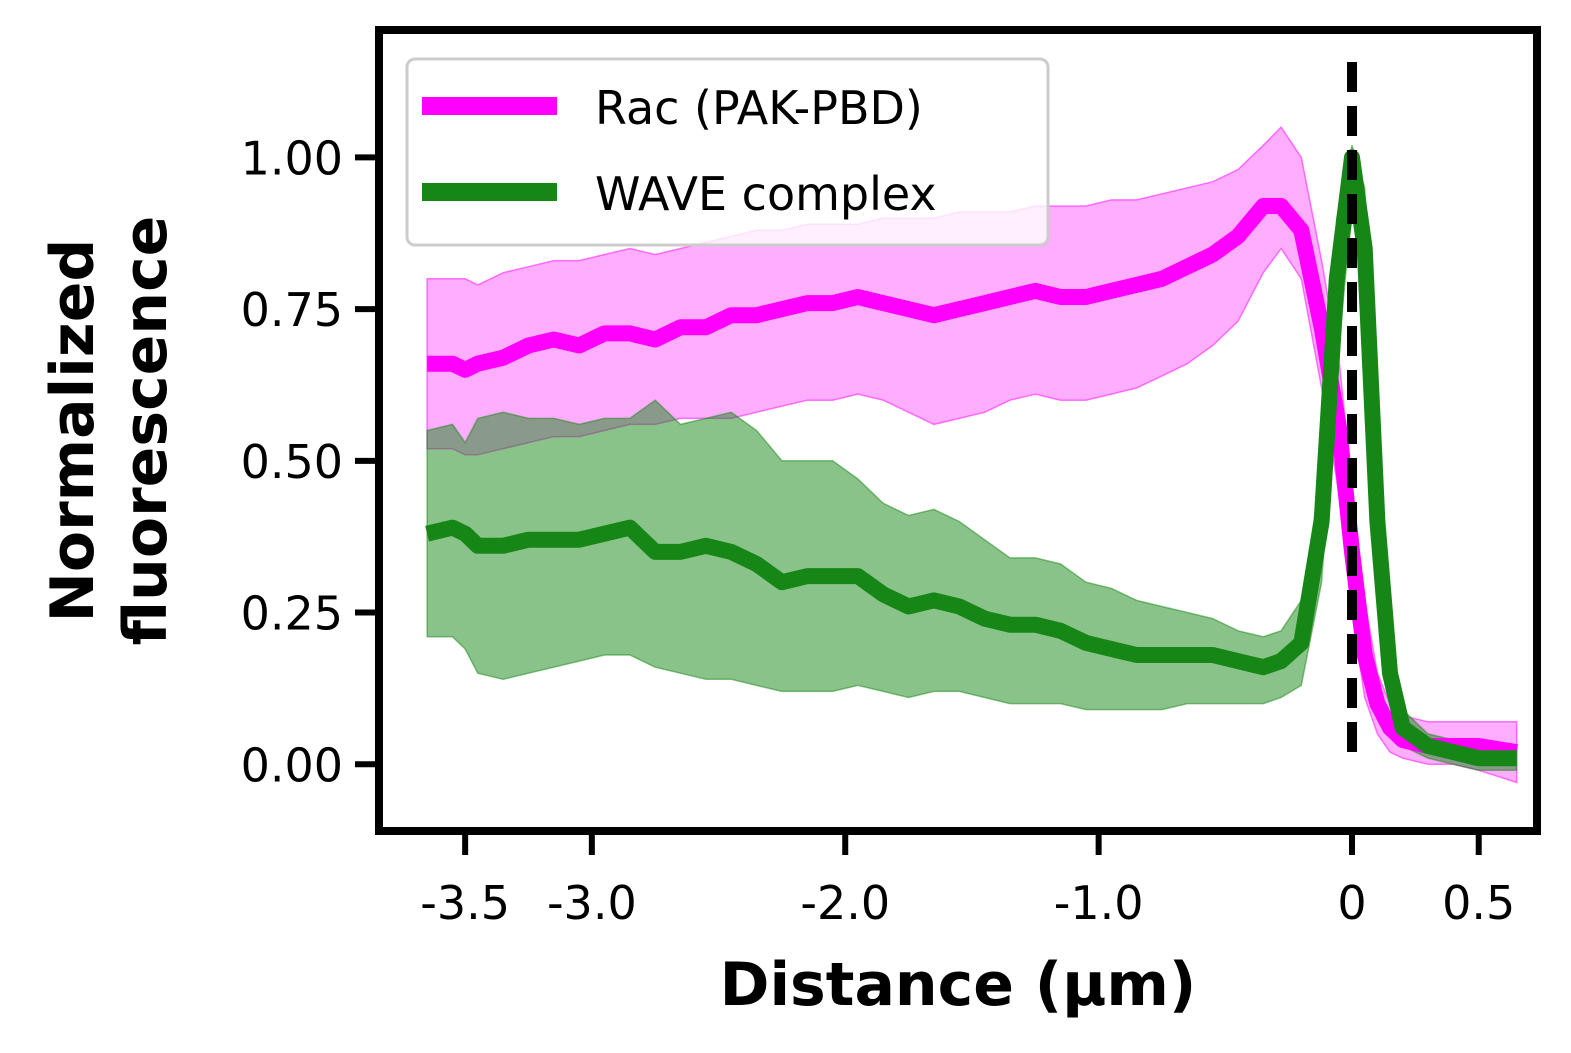 Image resolution: width=1571 pixels, height=1053 pixels. Describe the element at coordinates (958, 985) in the screenshot. I see `x-axis-title: Distance (µm)` at that location.